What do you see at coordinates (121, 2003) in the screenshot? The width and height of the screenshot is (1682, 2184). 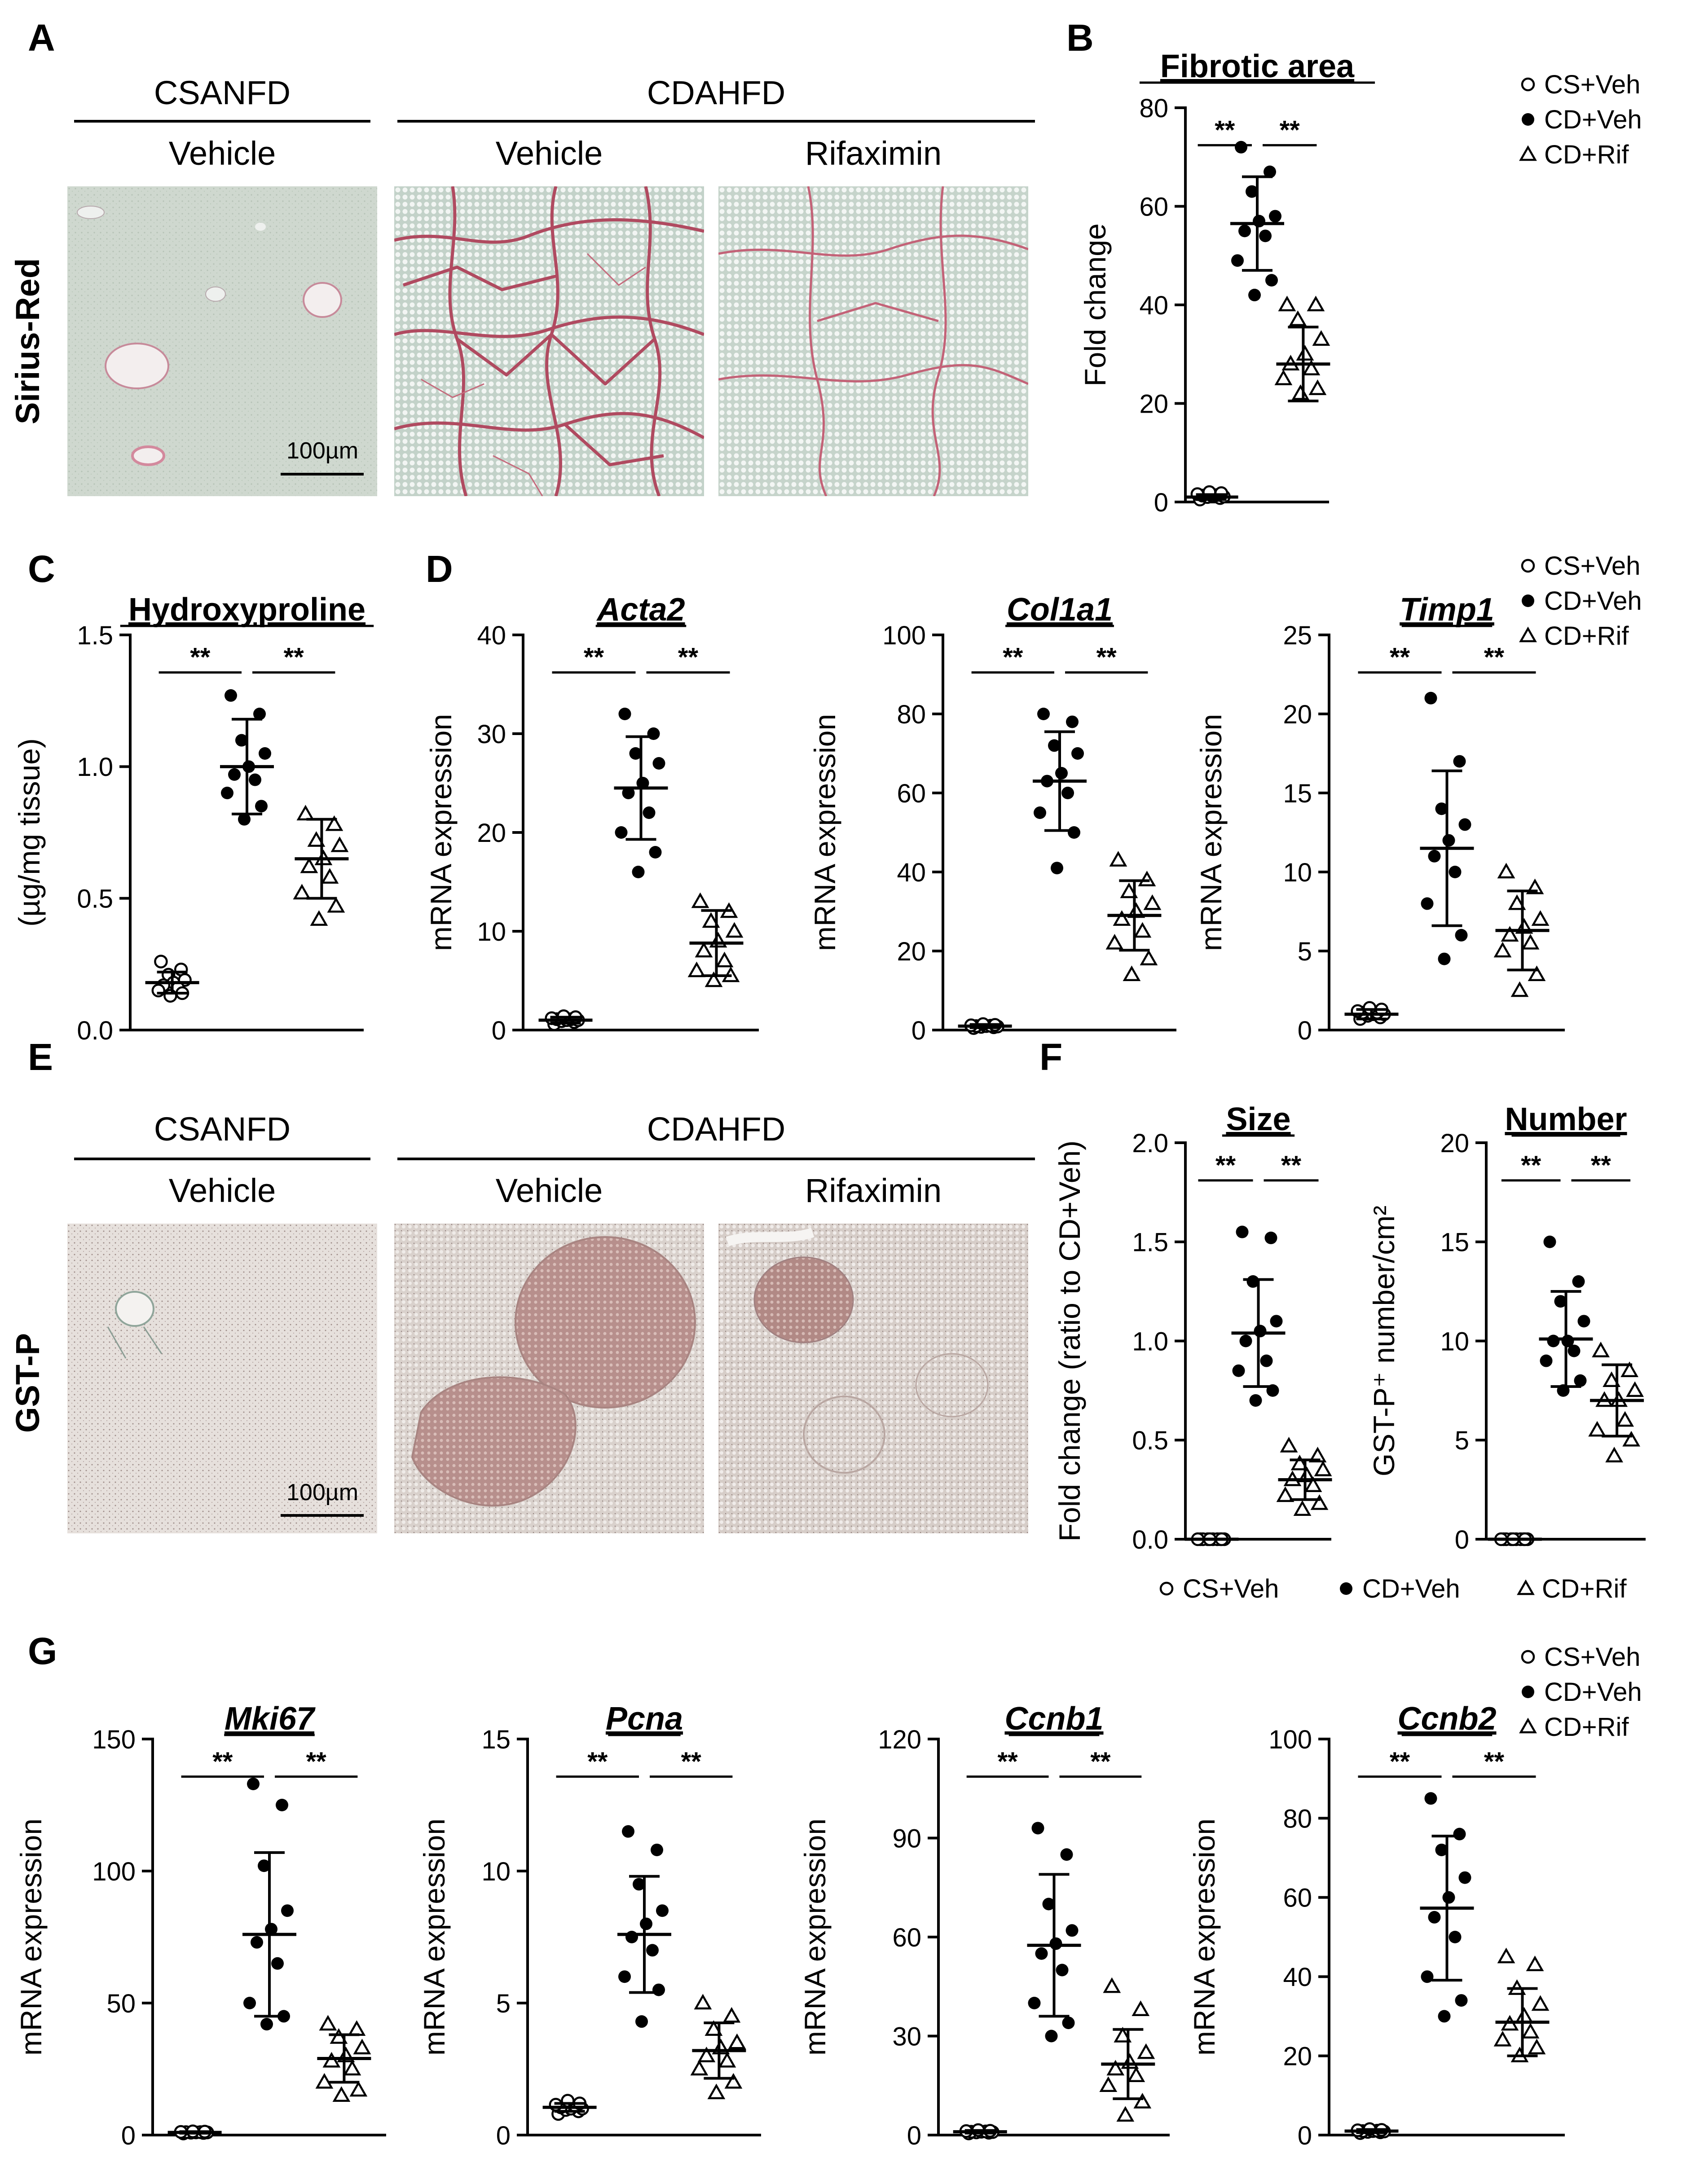 I see `y-tick-label: 50` at bounding box center [121, 2003].